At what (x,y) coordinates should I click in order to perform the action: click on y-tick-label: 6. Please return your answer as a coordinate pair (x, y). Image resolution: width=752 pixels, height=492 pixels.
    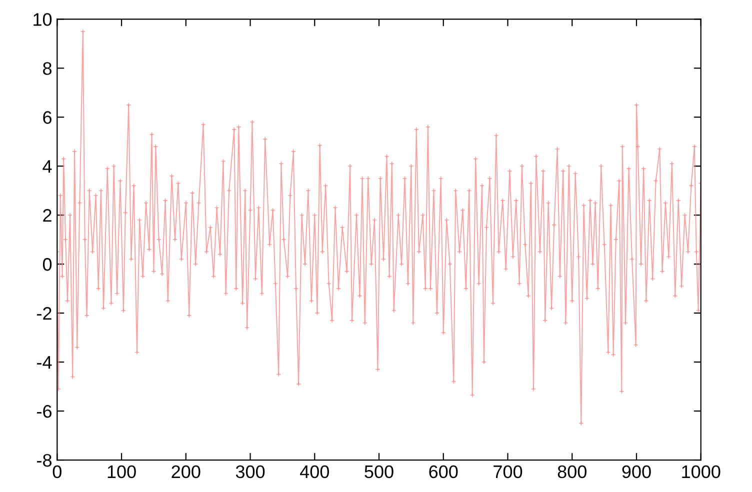
    Looking at the image, I should click on (47, 117).